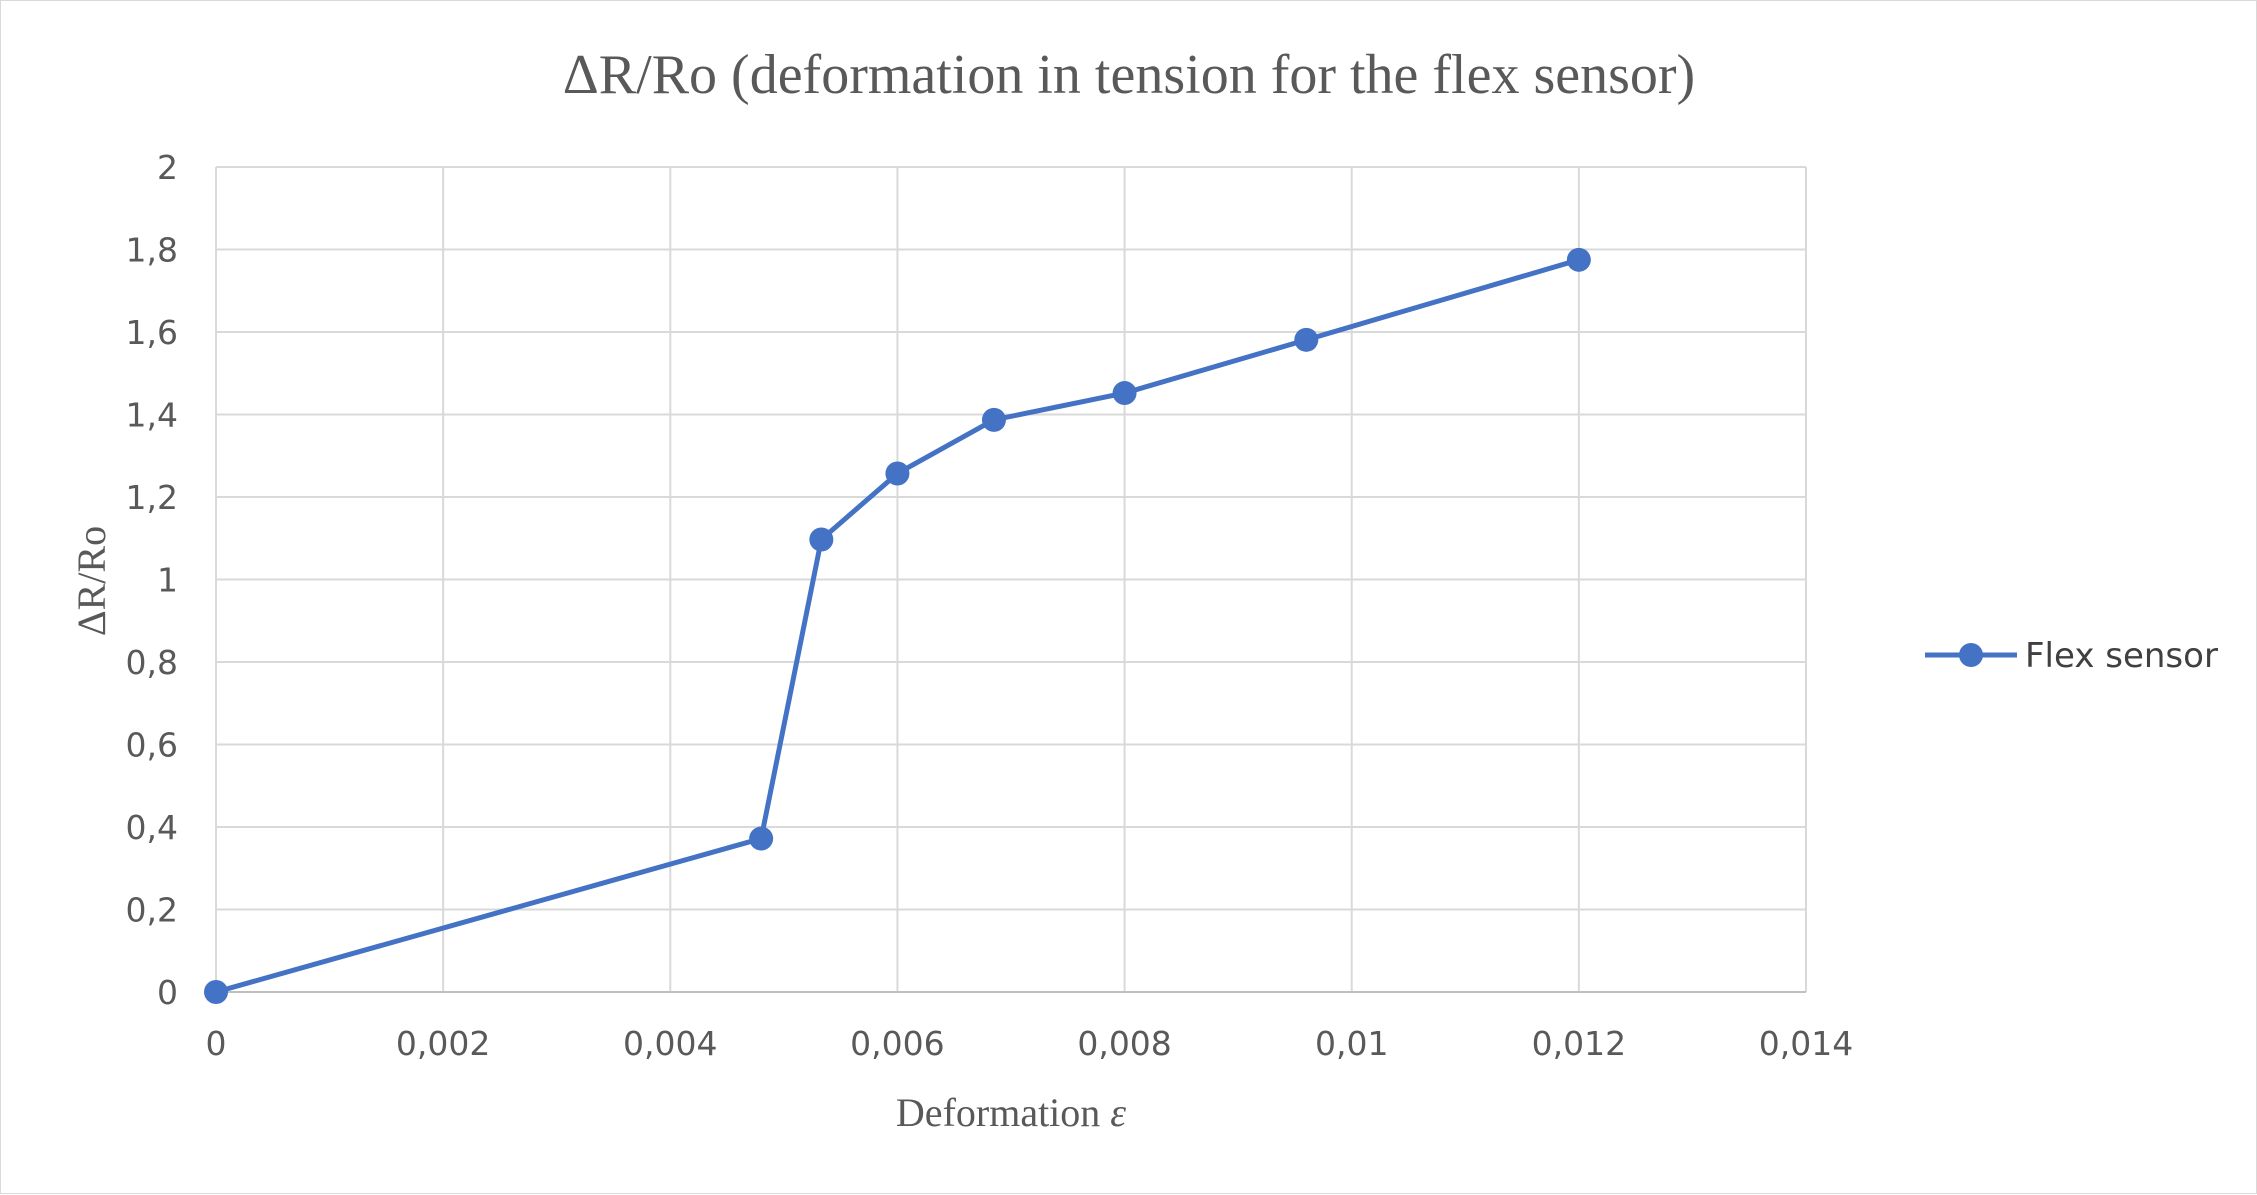 Image resolution: width=2257 pixels, height=1195 pixels. Describe the element at coordinates (167, 580) in the screenshot. I see `y-tick-label: 1` at that location.